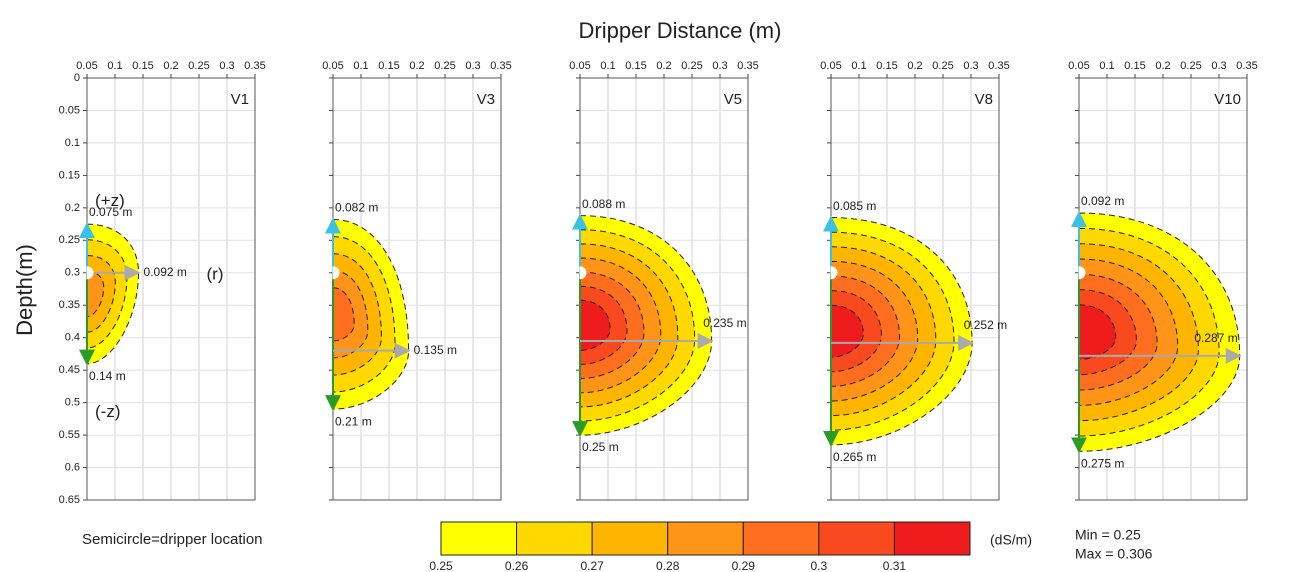  Describe the element at coordinates (1215, 338) in the screenshot. I see `radius-label: 0.287 m` at that location.